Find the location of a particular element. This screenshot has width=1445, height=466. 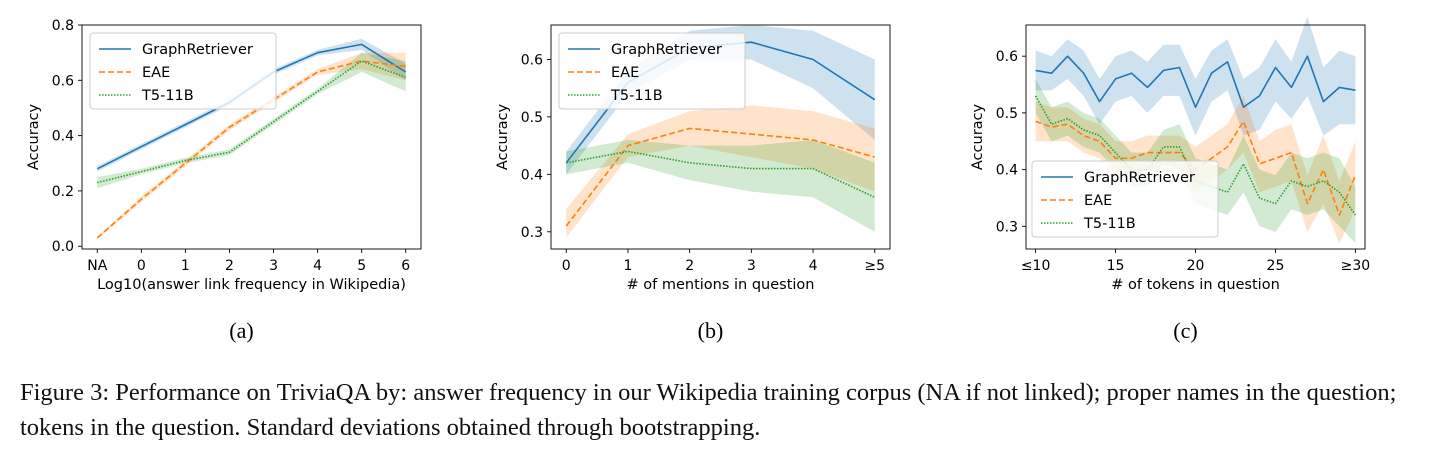

x-tick-label: 20 is located at coordinates (1196, 266).